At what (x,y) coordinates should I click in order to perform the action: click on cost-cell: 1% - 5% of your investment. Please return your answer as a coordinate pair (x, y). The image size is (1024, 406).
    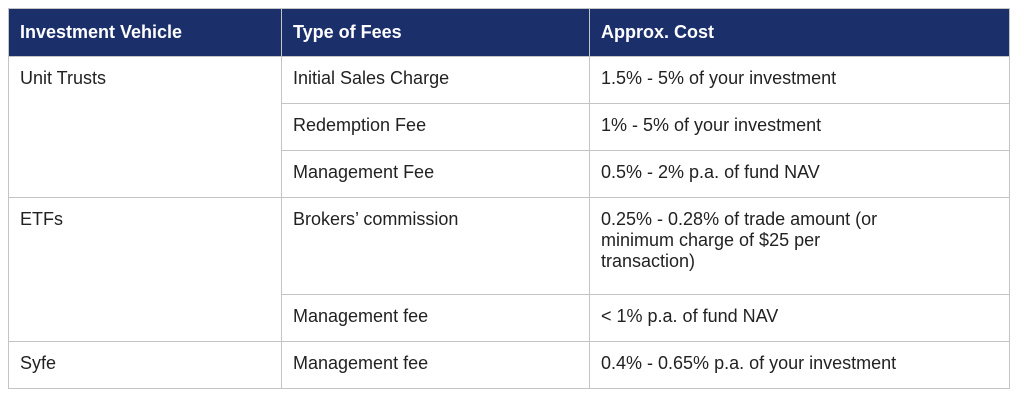
    Looking at the image, I should click on (799, 127).